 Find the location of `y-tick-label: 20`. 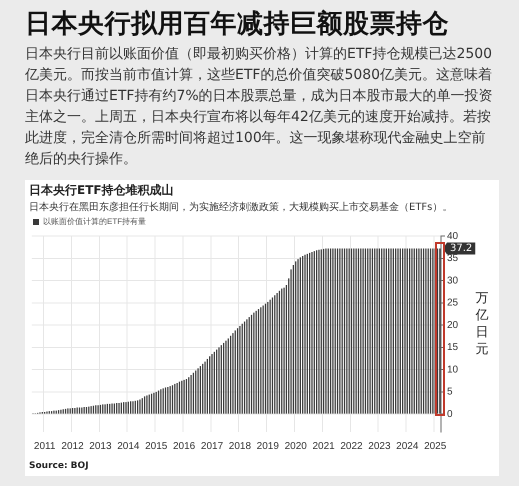

y-tick-label: 20 is located at coordinates (453, 325).